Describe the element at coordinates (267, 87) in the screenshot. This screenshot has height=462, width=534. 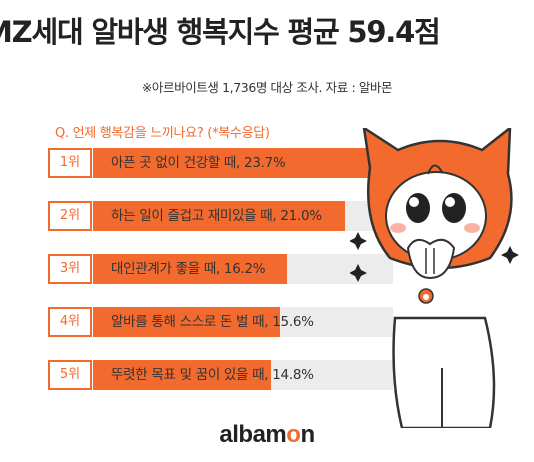
I see `source-note: ※아르바이트생 1,736명 대상 조사. 자료 : 알바몬` at that location.